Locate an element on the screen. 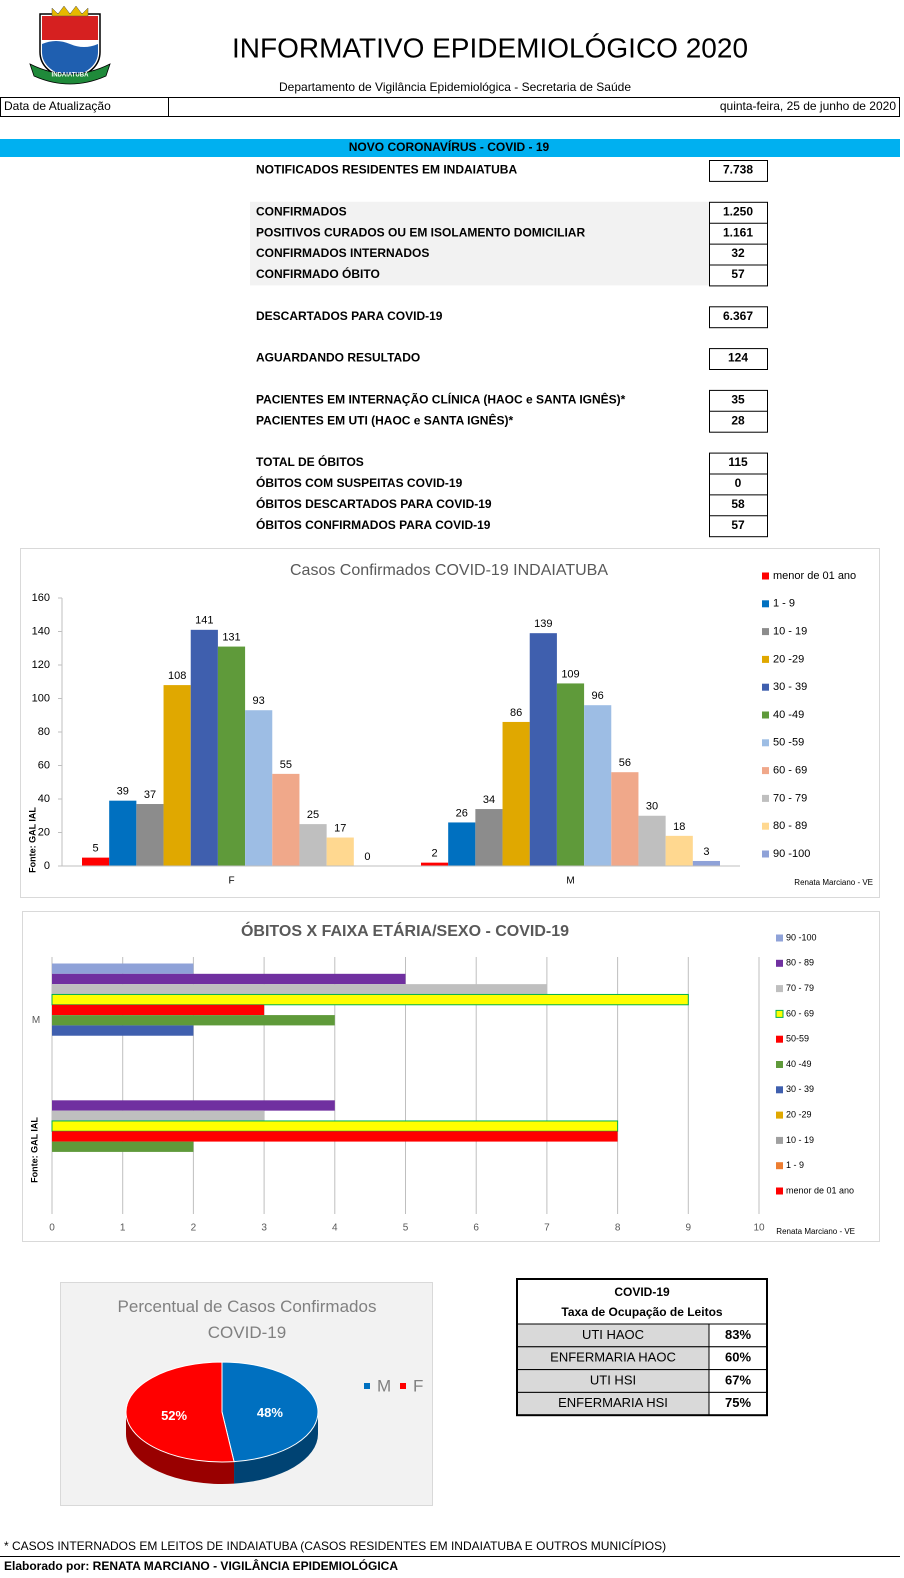 This screenshot has width=904, height=1578. stat-value: 6.367 is located at coordinates (738, 316).